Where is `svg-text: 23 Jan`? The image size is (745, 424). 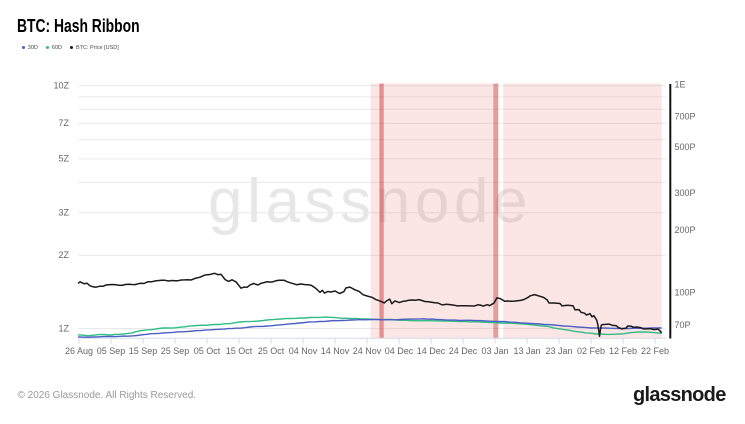 svg-text: 23 Jan is located at coordinates (558, 351).